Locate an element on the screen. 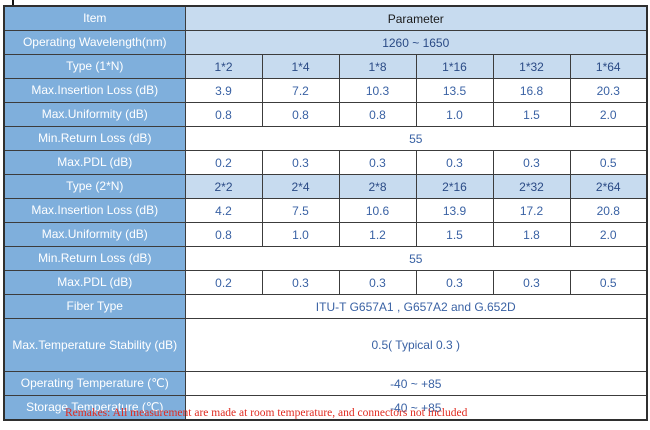 The image size is (650, 430). row-label: Fiber Type is located at coordinates (94, 306).